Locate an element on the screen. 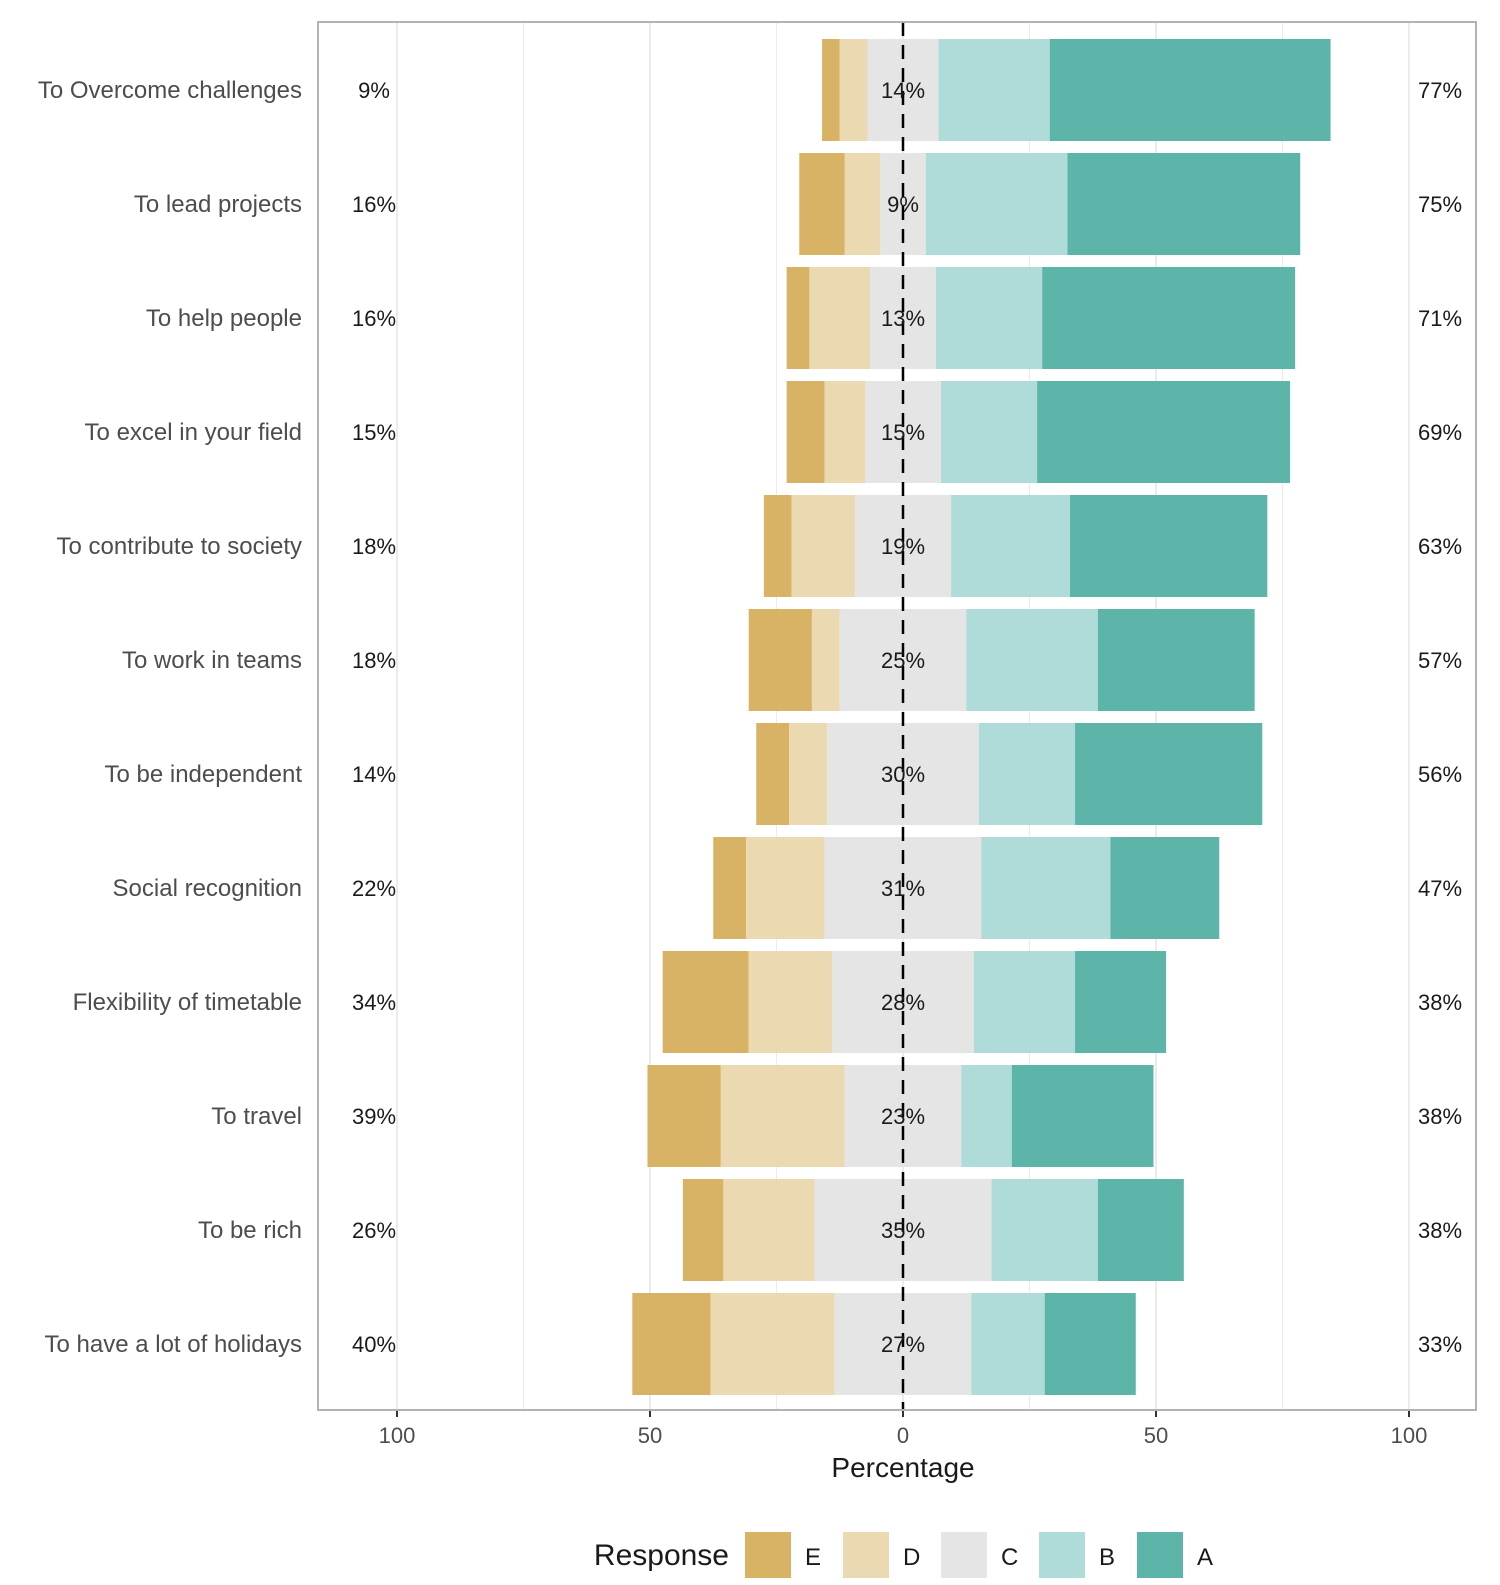 The width and height of the screenshot is (1500, 1585). right-percent-label: 75% is located at coordinates (1440, 204).